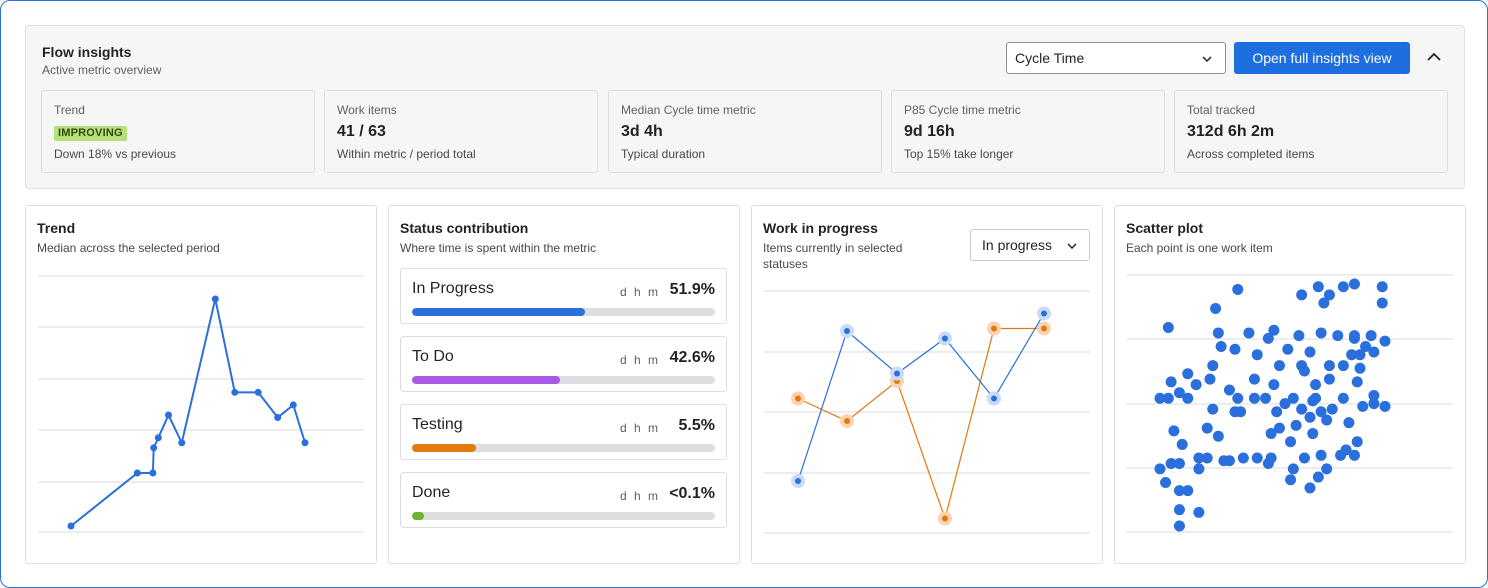 The image size is (1488, 588). Describe the element at coordinates (832, 256) in the screenshot. I see `panel-subtitle: Items currently in selected statuses` at that location.